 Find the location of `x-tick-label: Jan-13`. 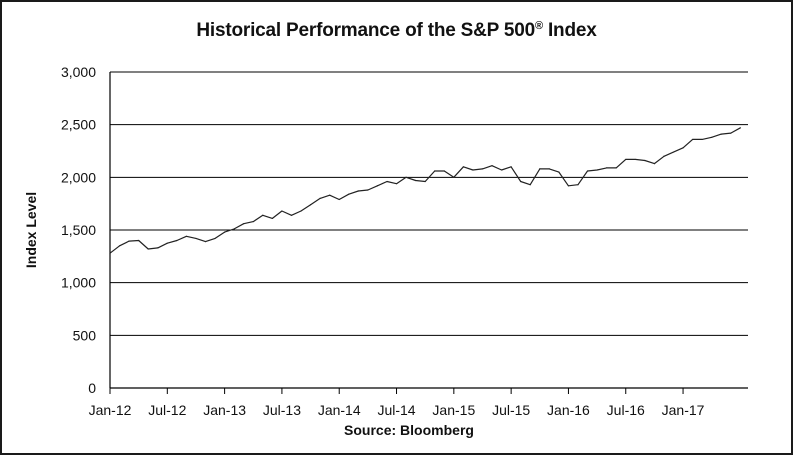

x-tick-label: Jan-13 is located at coordinates (224, 410).